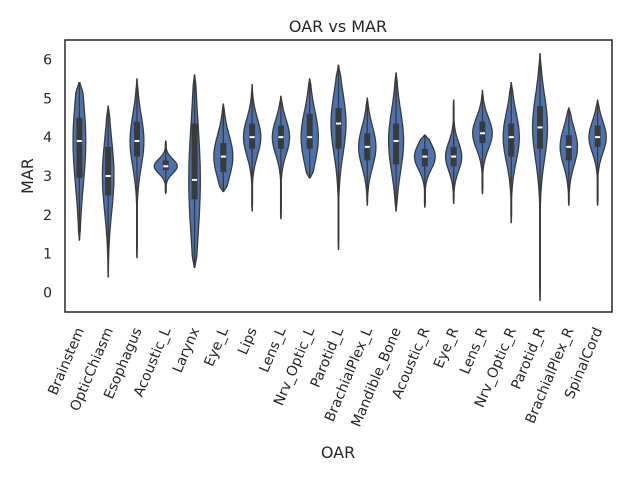 This screenshot has height=480, width=640. I want to click on y-axis-label: MAR, so click(27, 176).